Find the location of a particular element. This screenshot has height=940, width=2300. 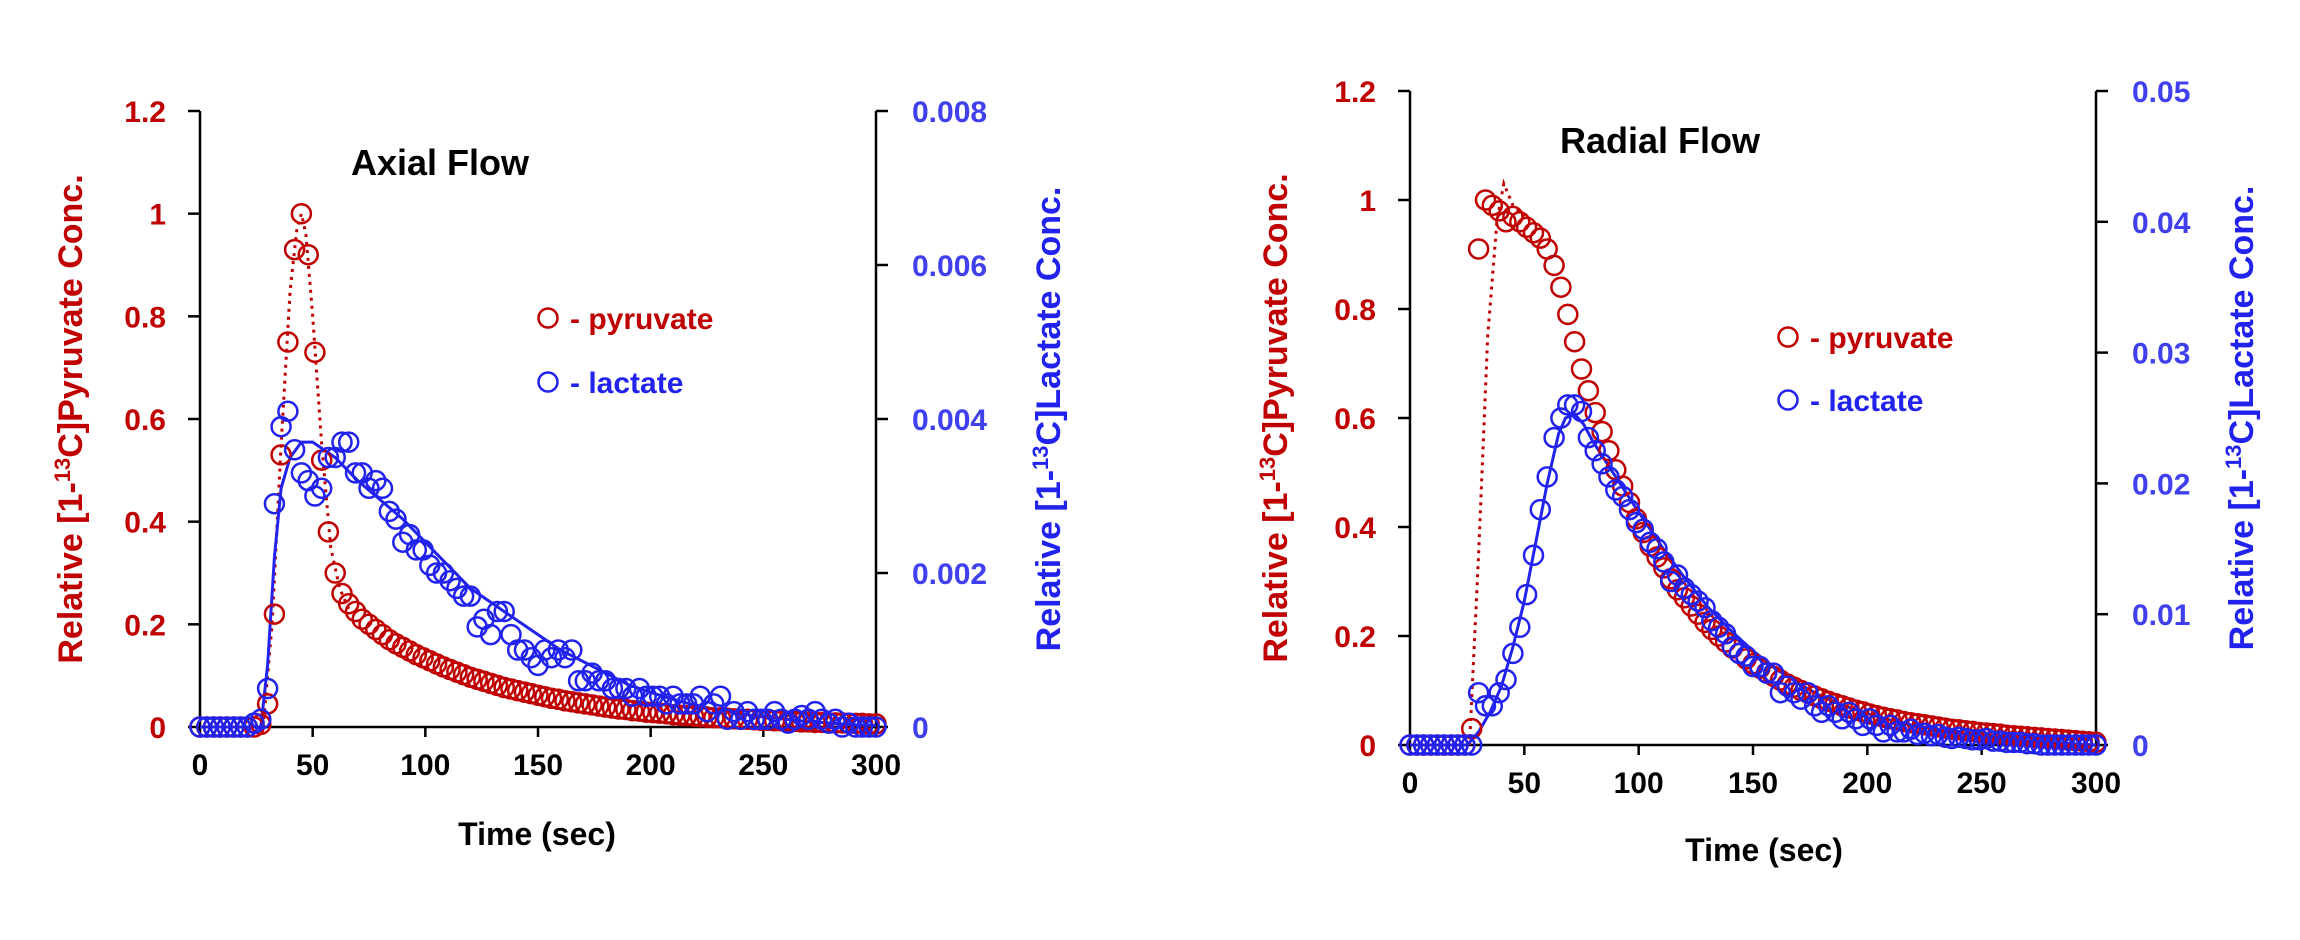

x-tick-label: 150 is located at coordinates (1753, 783).